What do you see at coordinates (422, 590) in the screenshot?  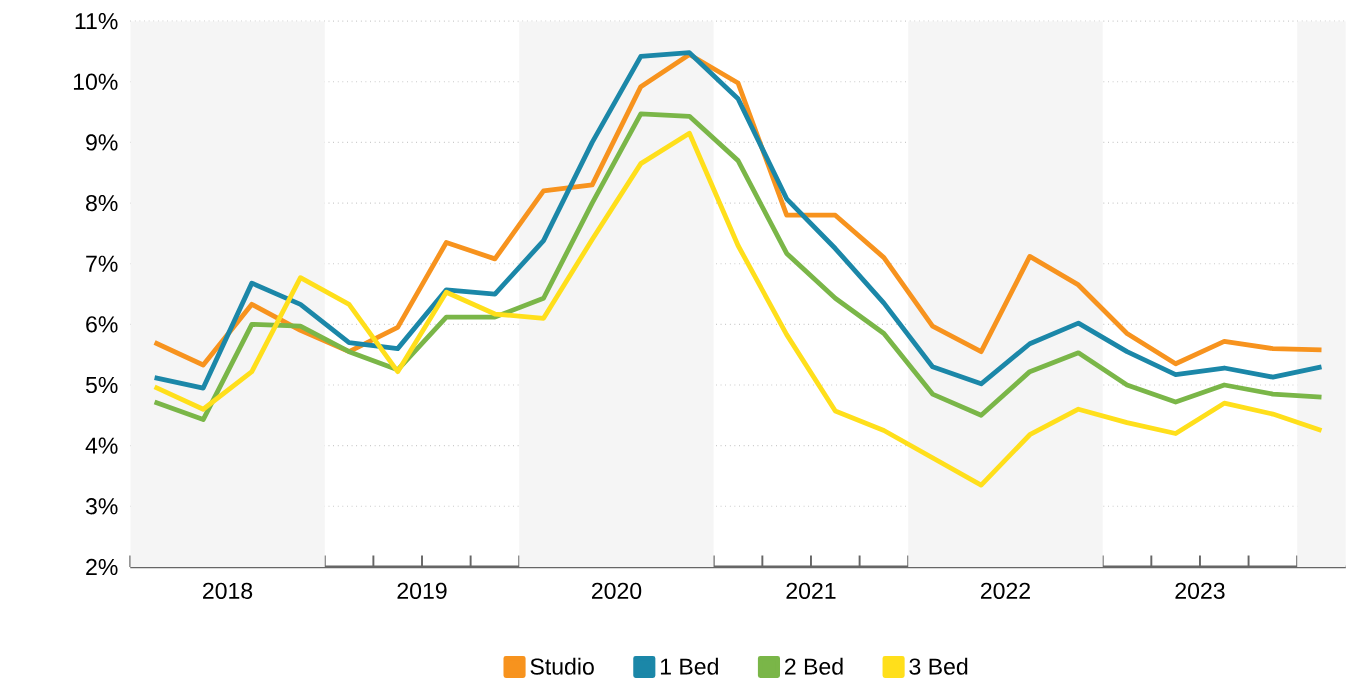 I see `x-tick-label: 2019` at bounding box center [422, 590].